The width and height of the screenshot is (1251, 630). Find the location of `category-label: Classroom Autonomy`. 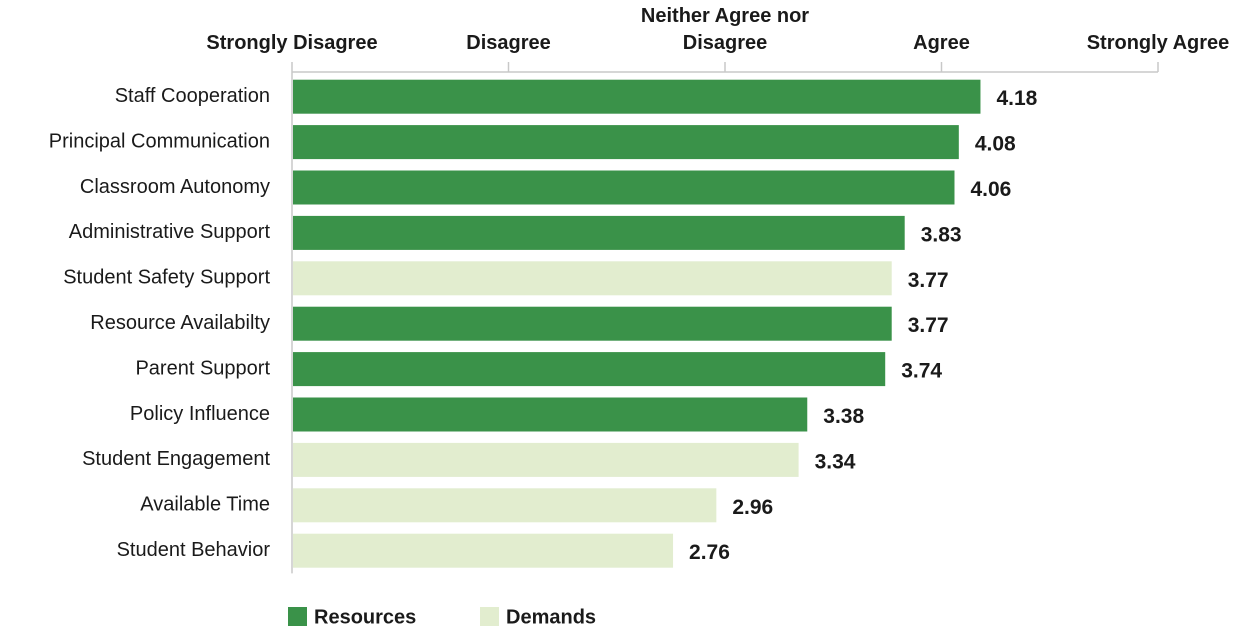

category-label: Classroom Autonomy is located at coordinates (175, 187).